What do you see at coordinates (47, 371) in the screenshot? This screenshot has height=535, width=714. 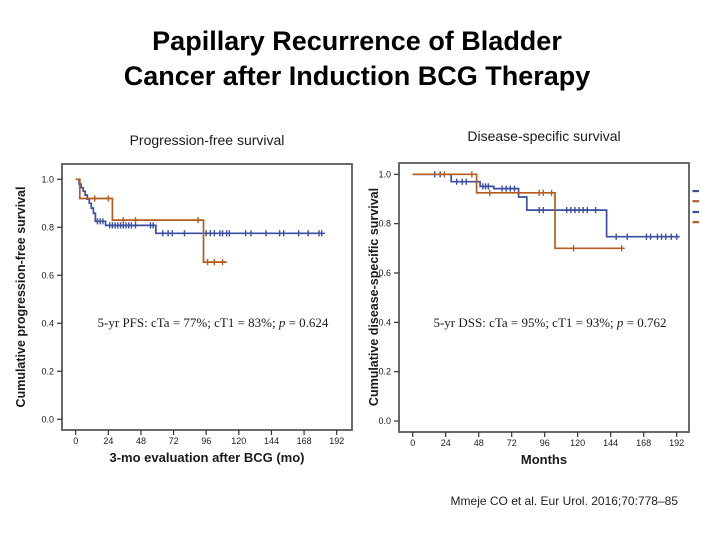 I see `pfs-y-tick-label: 0.2` at bounding box center [47, 371].